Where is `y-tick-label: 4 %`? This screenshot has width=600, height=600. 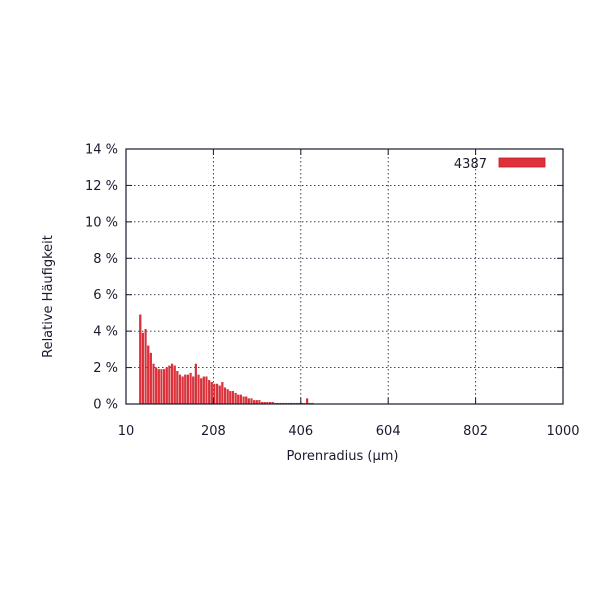
y-tick-label: 4 % is located at coordinates (105, 332).